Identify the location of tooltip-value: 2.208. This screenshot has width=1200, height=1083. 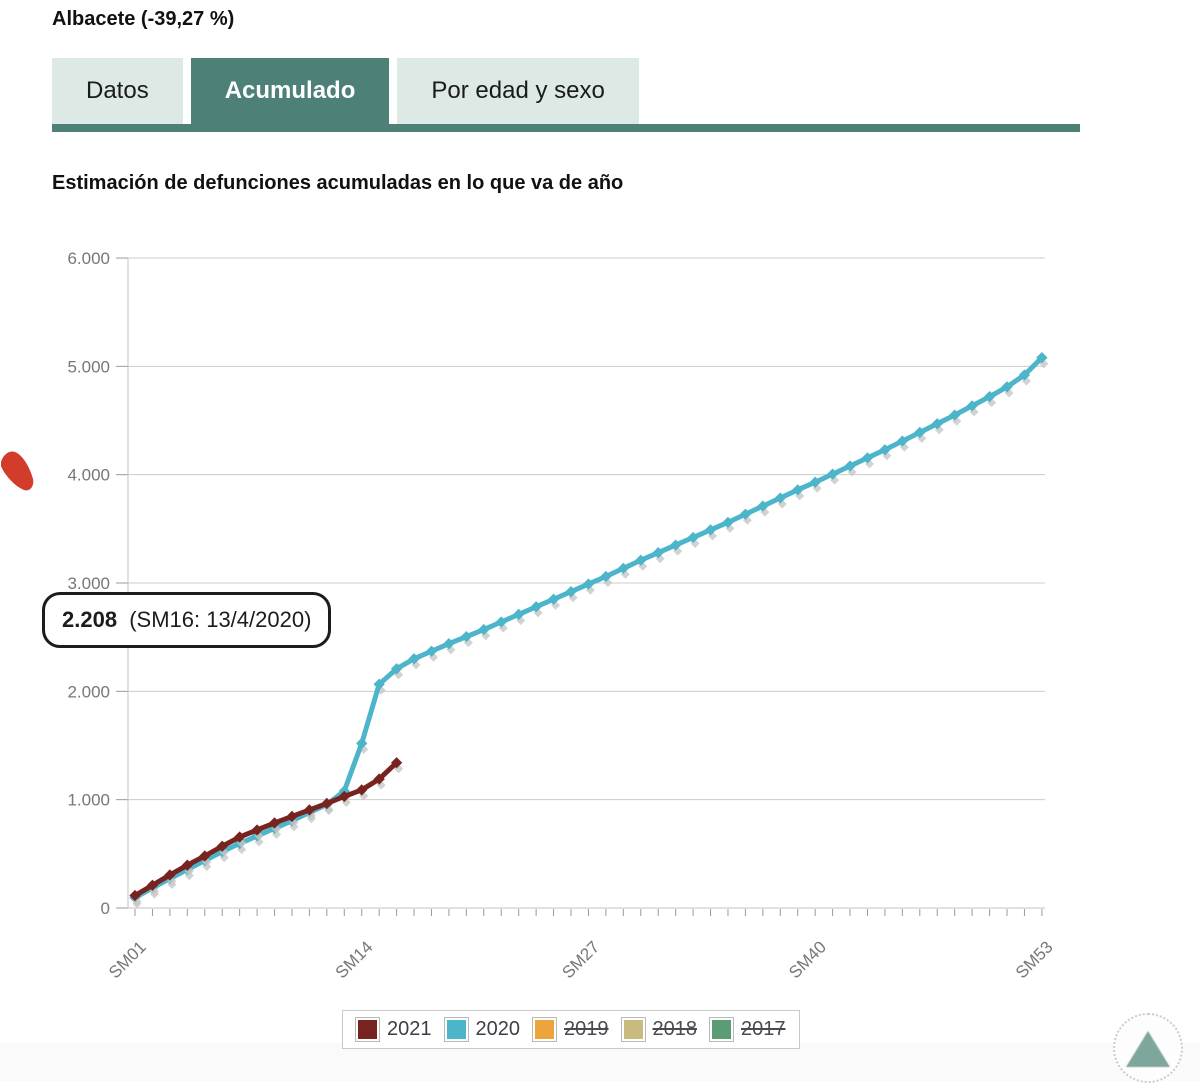
(90, 619).